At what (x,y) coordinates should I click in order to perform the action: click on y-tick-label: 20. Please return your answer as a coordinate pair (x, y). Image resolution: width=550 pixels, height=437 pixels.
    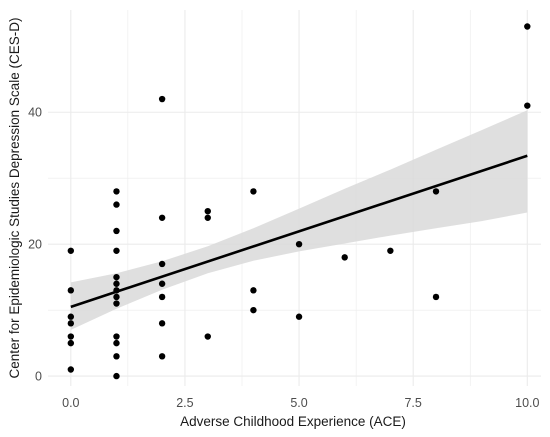
    Looking at the image, I should click on (35, 245).